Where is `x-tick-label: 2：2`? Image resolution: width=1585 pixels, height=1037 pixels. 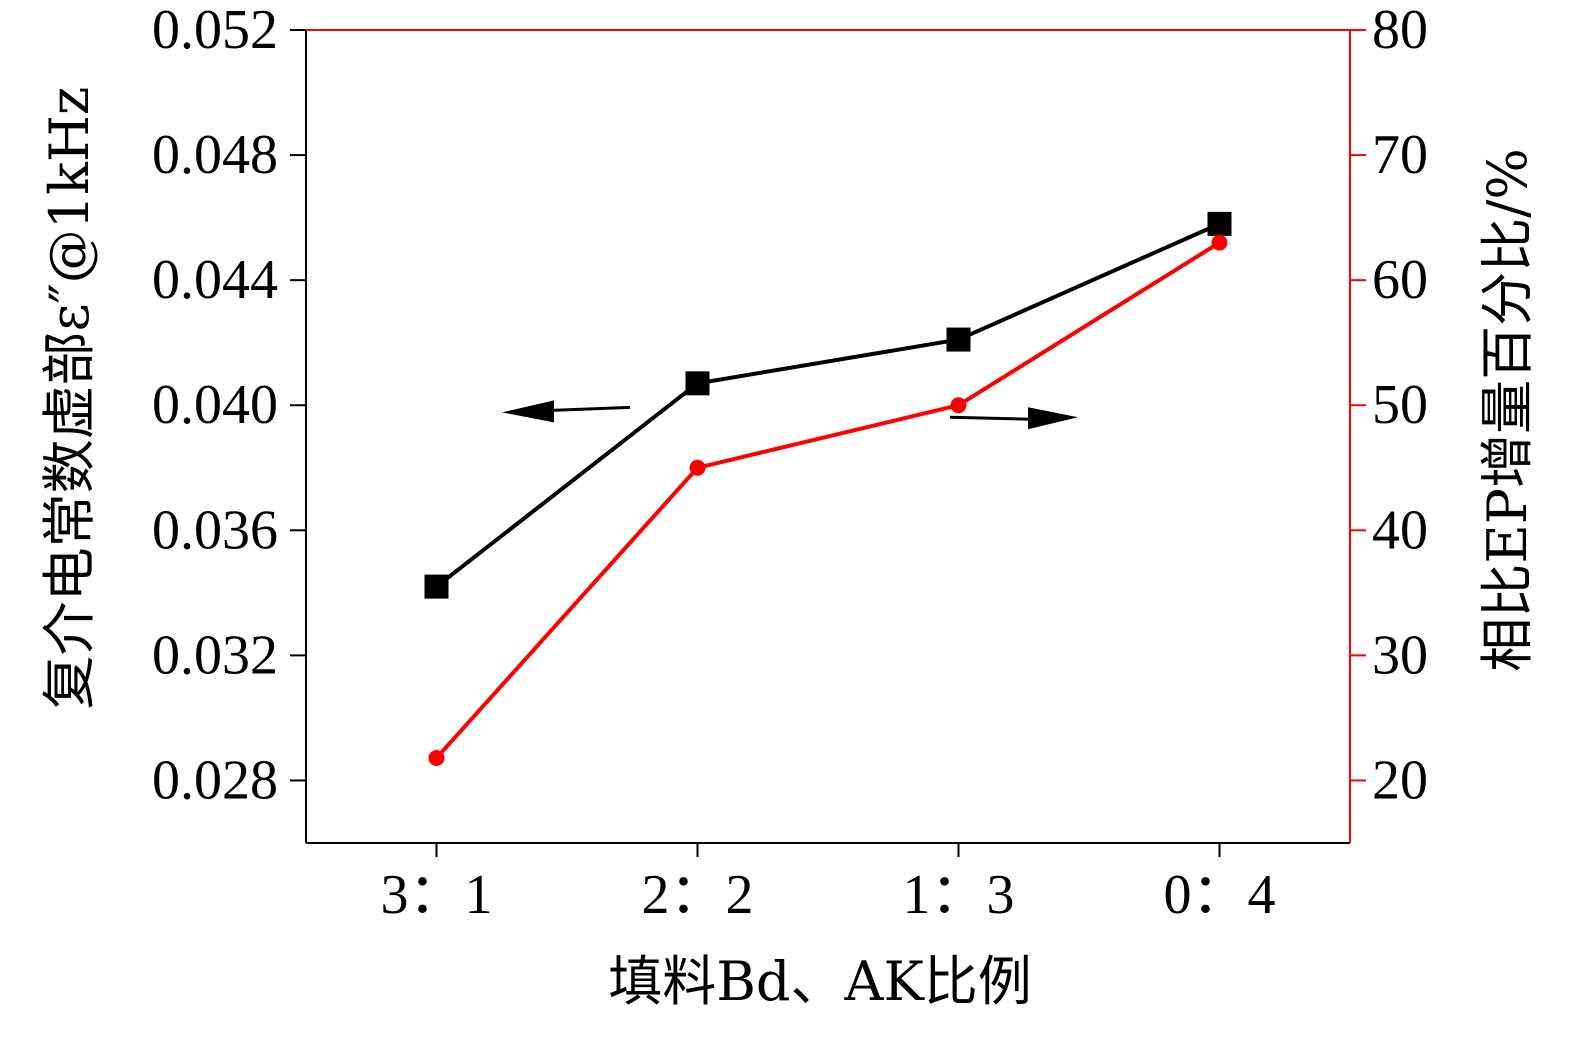 x-tick-label: 2：2 is located at coordinates (698, 895).